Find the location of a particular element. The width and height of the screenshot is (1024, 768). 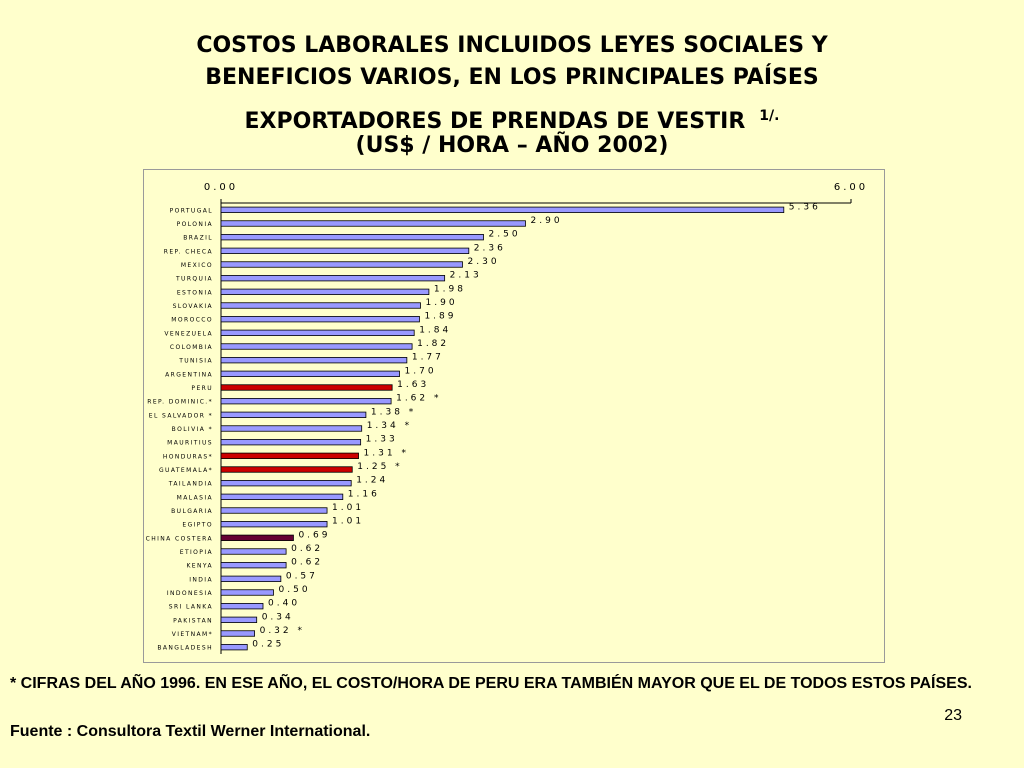

bar-turquia is located at coordinates (333, 278).